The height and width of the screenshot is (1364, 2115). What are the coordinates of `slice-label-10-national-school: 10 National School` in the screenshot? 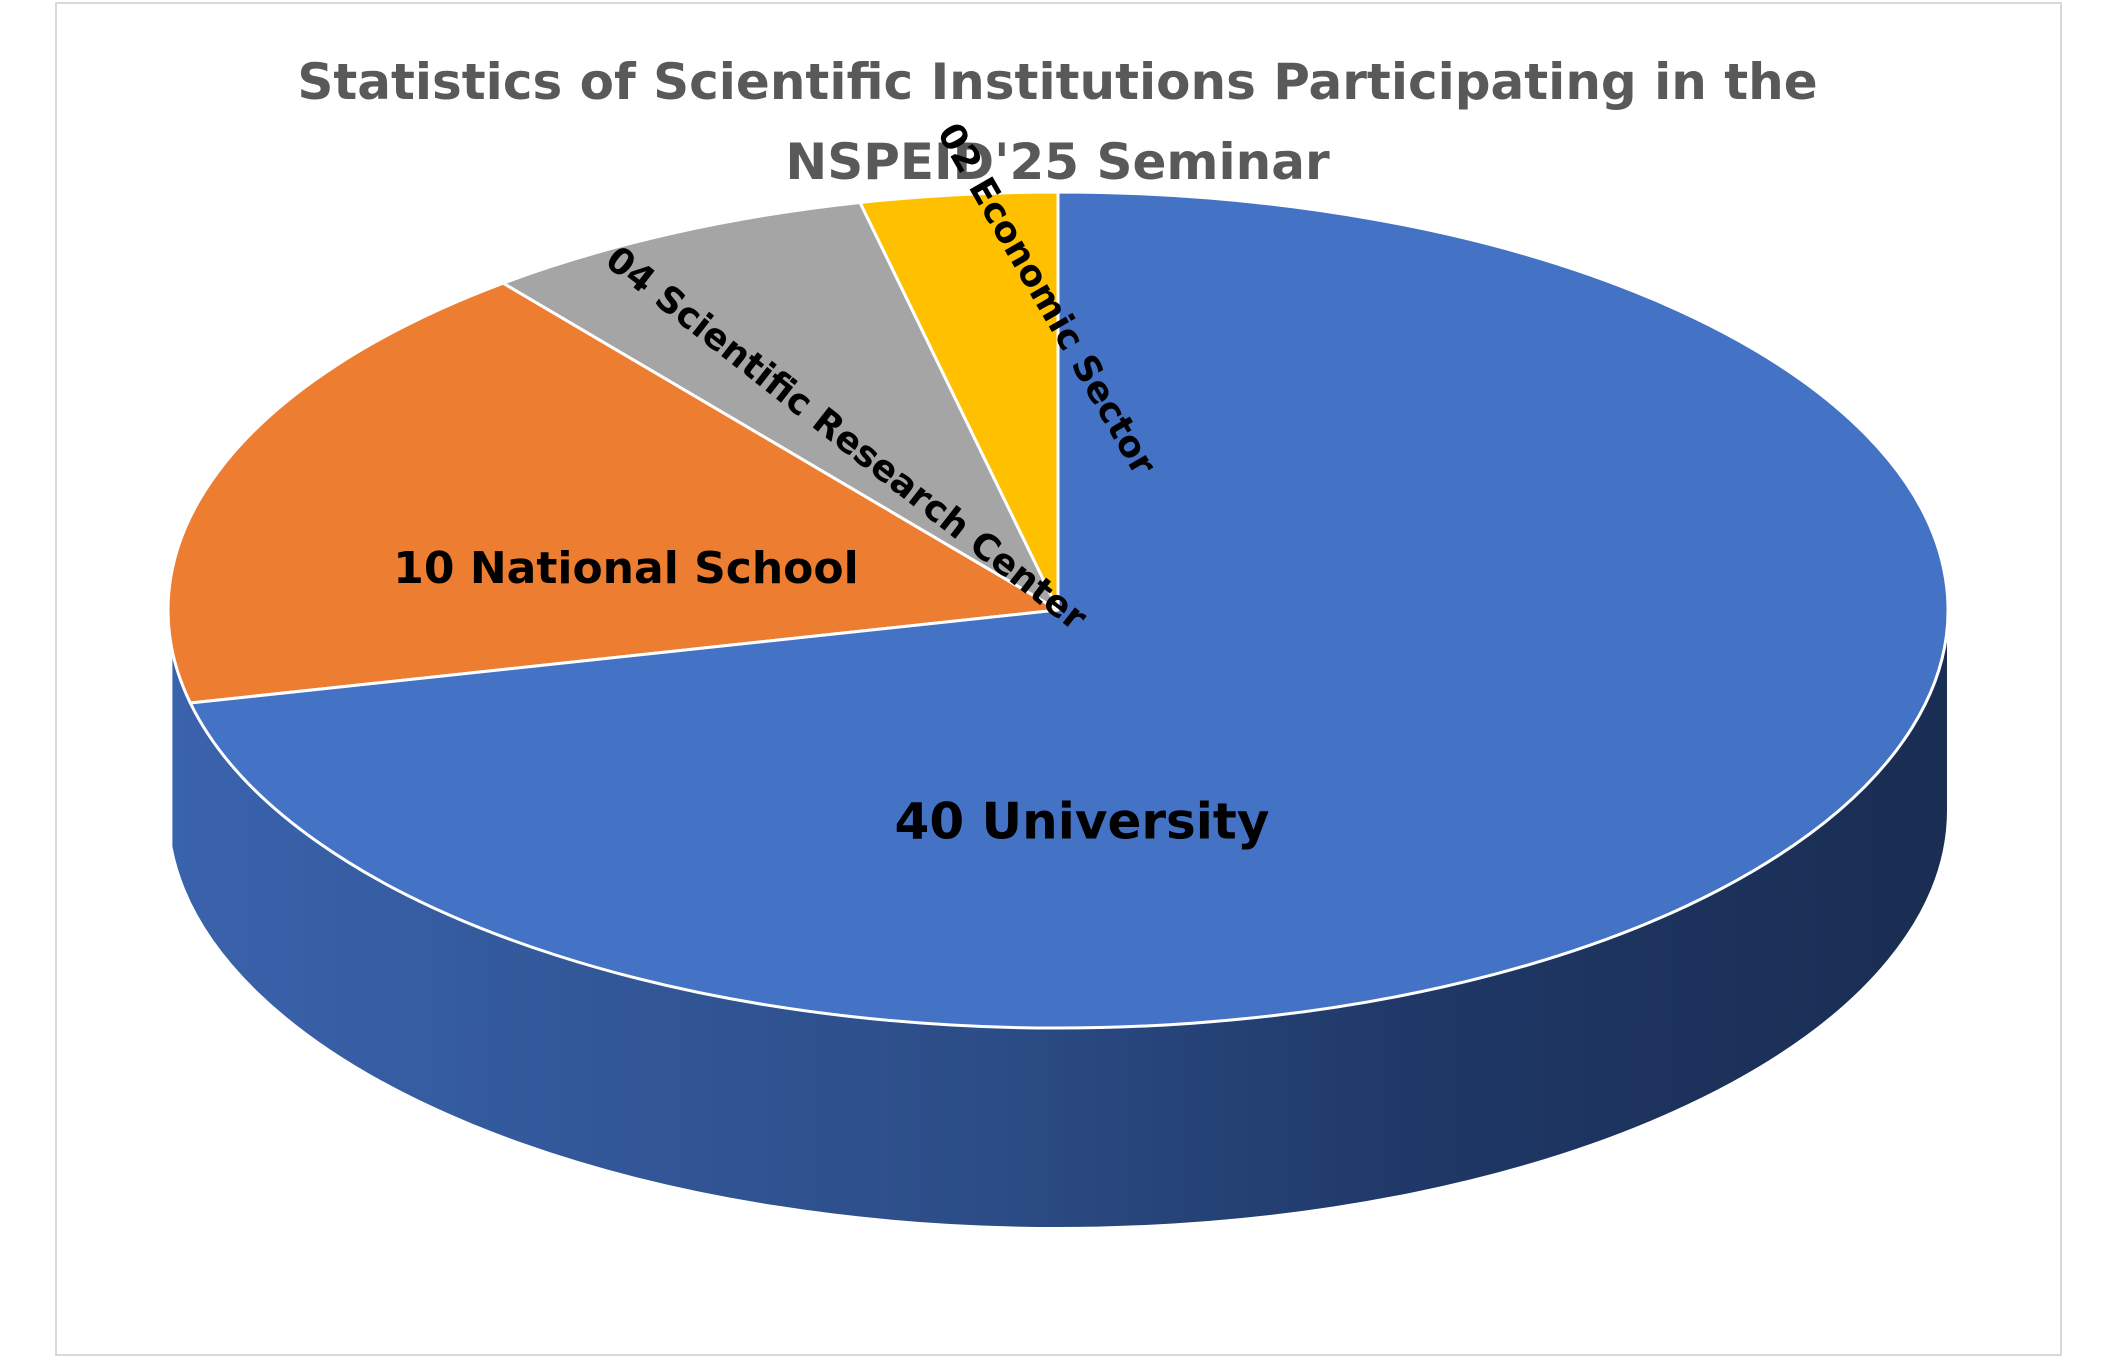 It's located at (625, 568).